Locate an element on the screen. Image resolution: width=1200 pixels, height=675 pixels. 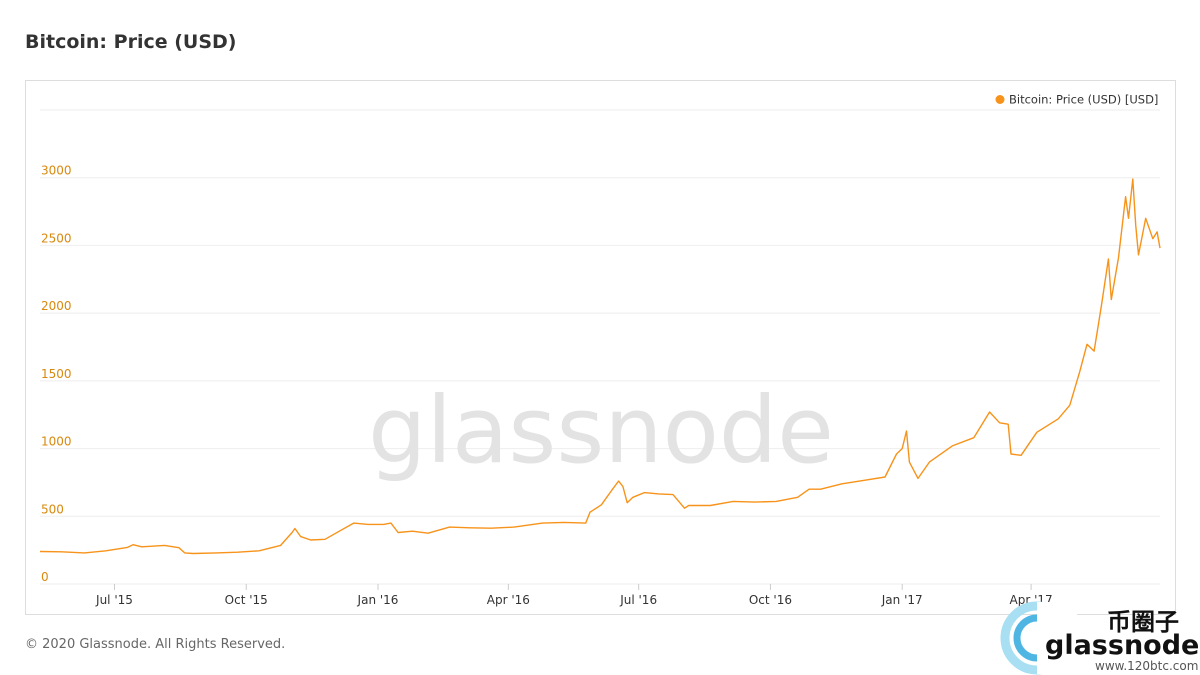
logo-brand-text: glassnode is located at coordinates (1122, 645).